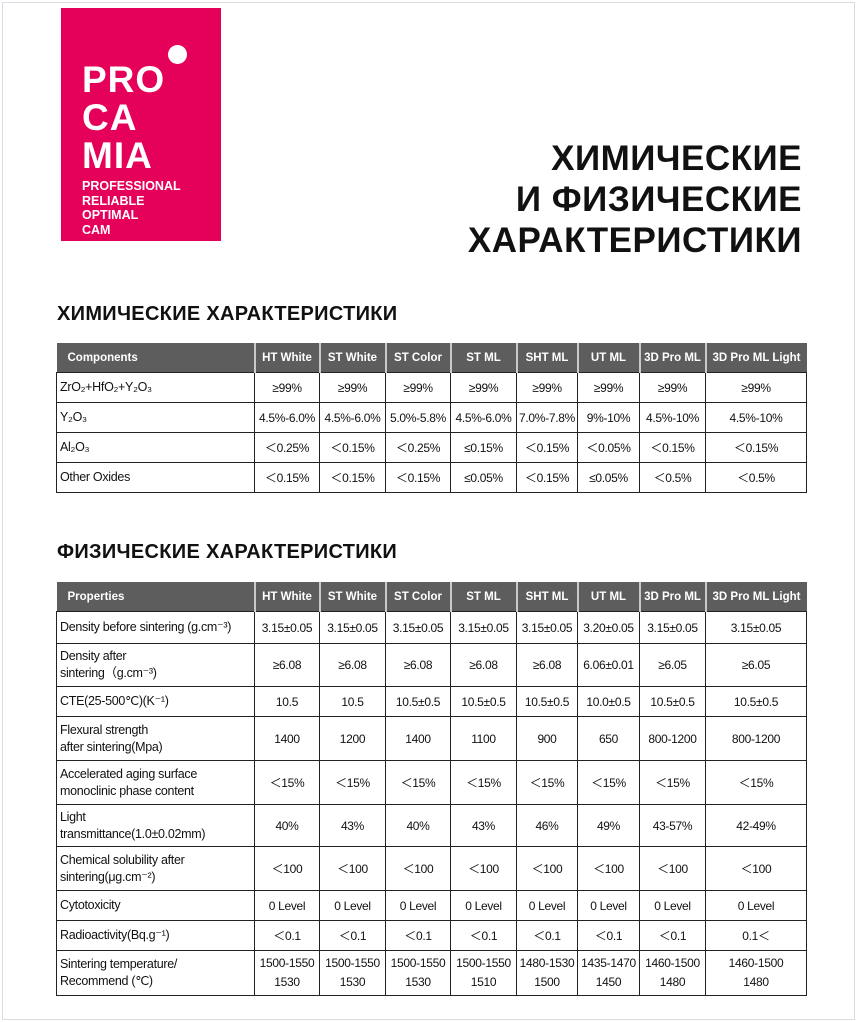 The width and height of the screenshot is (857, 1022). Describe the element at coordinates (286, 358) in the screenshot. I see `column-header: HT White` at that location.